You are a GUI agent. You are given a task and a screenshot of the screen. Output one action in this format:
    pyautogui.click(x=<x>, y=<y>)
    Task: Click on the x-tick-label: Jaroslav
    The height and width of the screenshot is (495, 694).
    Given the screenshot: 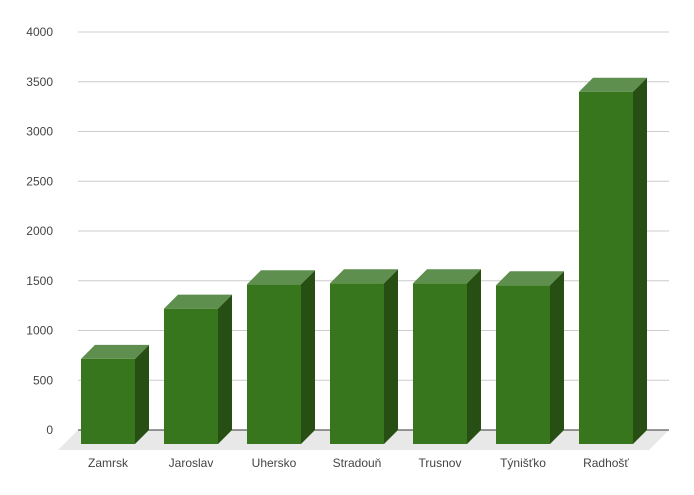 What is the action you would take?
    pyautogui.click(x=191, y=463)
    